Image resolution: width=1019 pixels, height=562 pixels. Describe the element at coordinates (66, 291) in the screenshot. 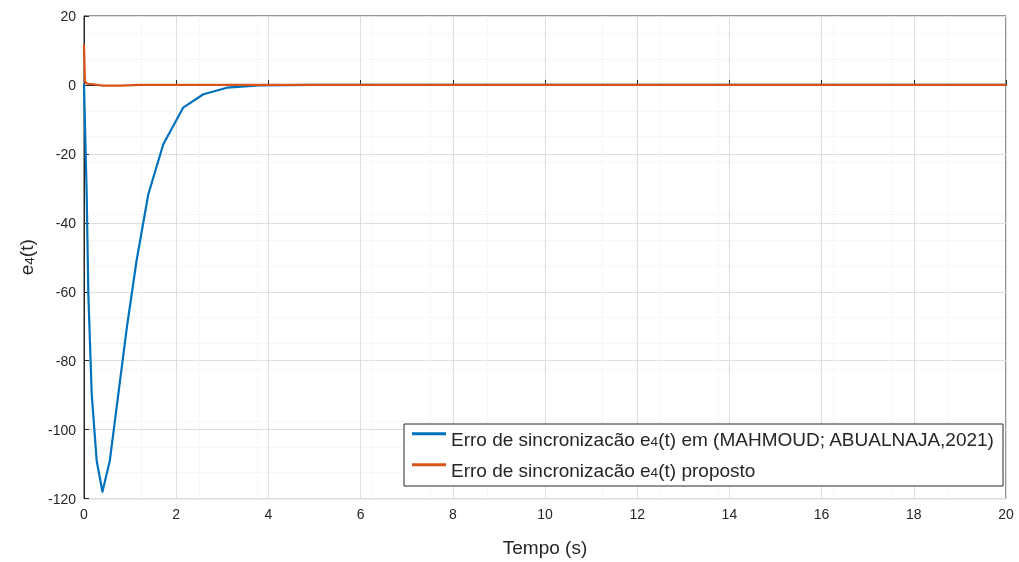

I see `y-tick-label: -60` at that location.